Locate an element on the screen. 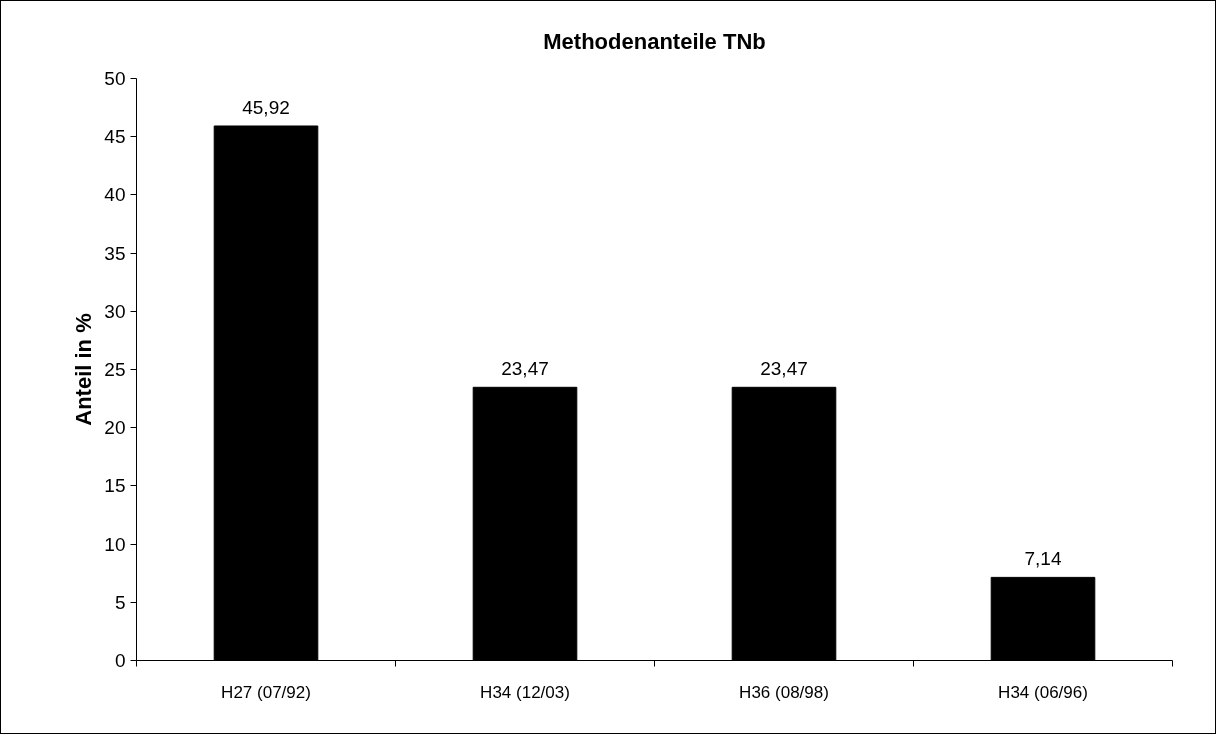 Image resolution: width=1220 pixels, height=738 pixels. y-tick-label: 5 is located at coordinates (120, 602).